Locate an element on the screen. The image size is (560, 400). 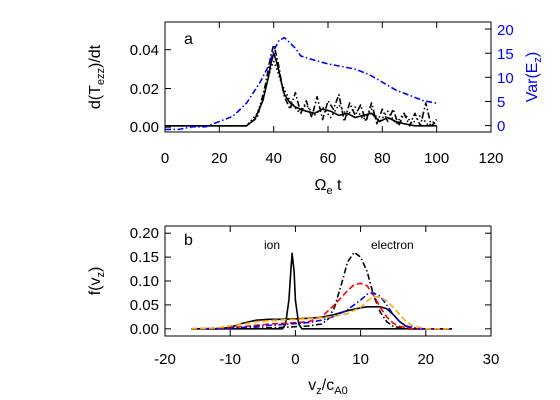
panel-b-y-axis-title: f(vz) is located at coordinates (97, 281).